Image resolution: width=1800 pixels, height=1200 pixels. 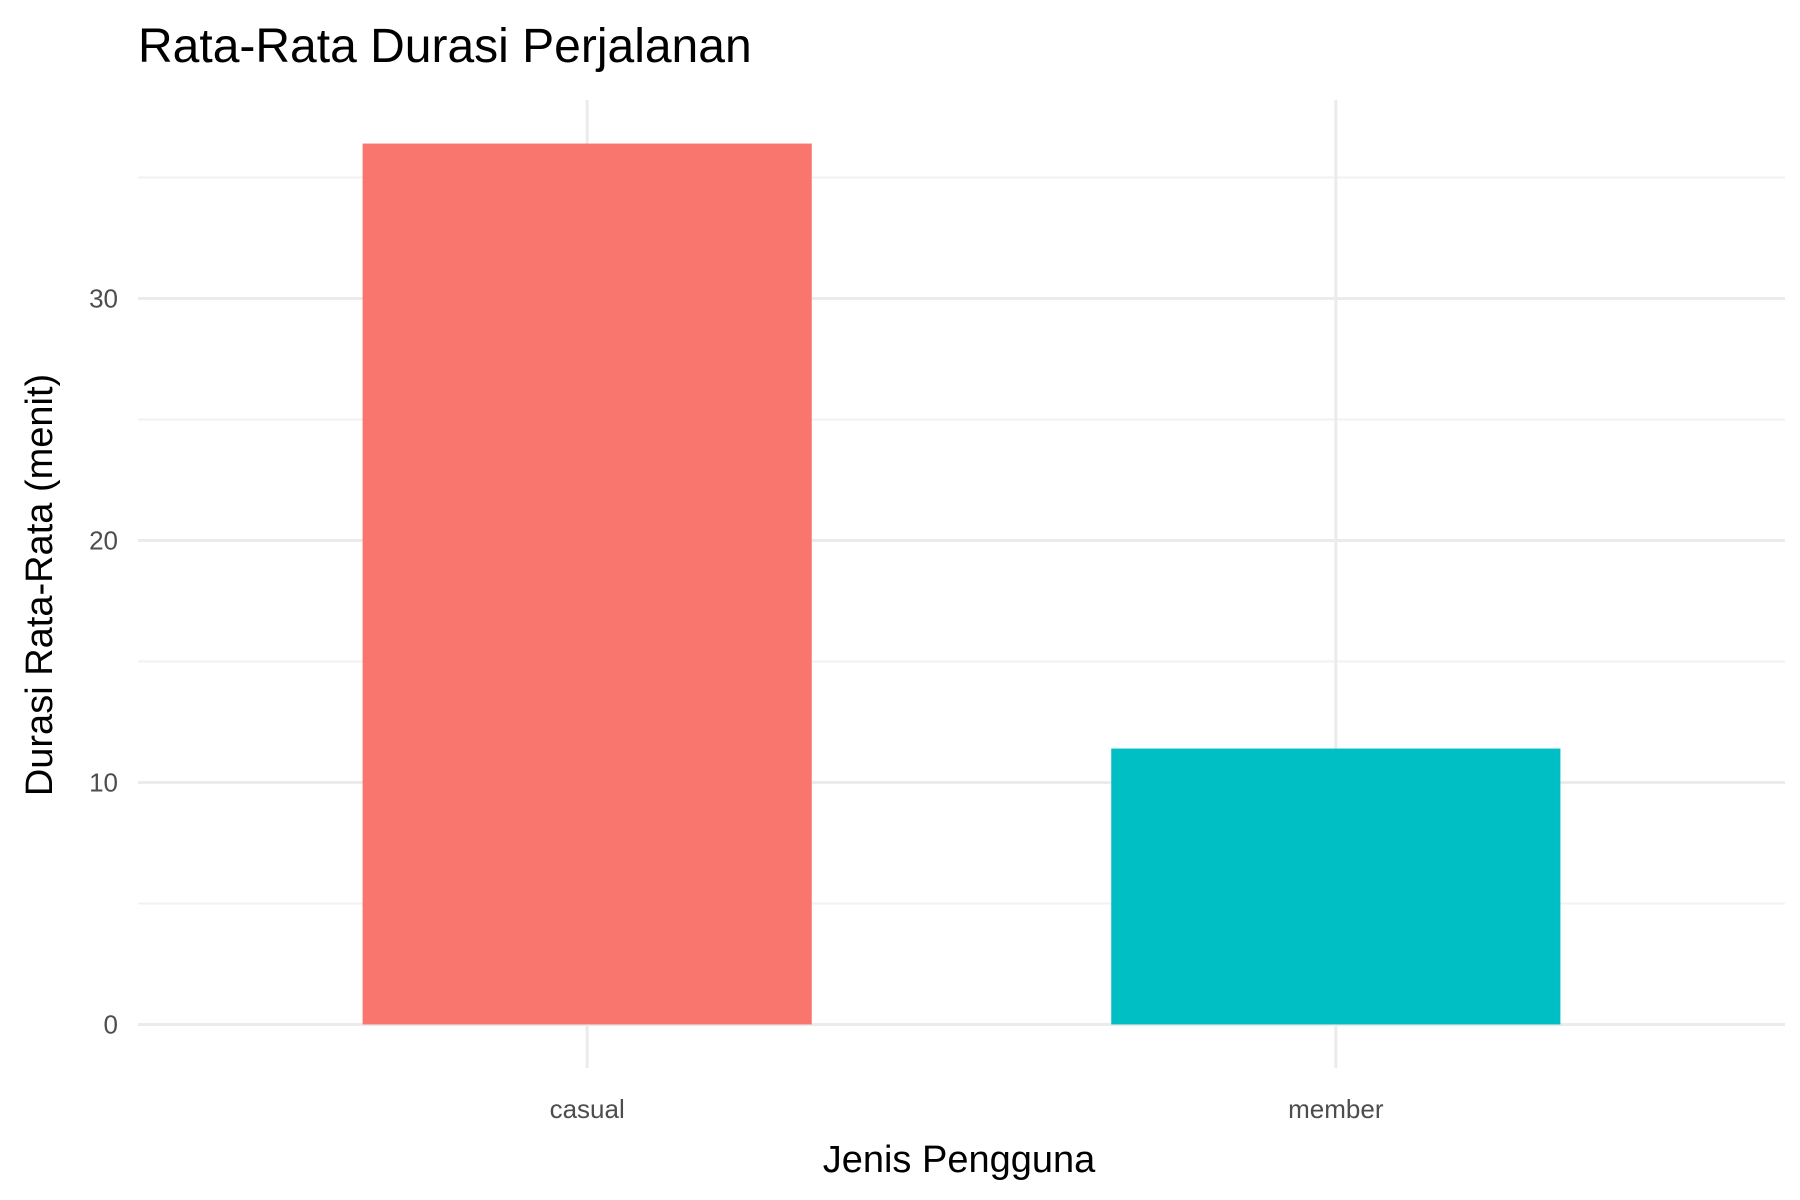 What do you see at coordinates (1336, 1109) in the screenshot?
I see `x-tick-label: member` at bounding box center [1336, 1109].